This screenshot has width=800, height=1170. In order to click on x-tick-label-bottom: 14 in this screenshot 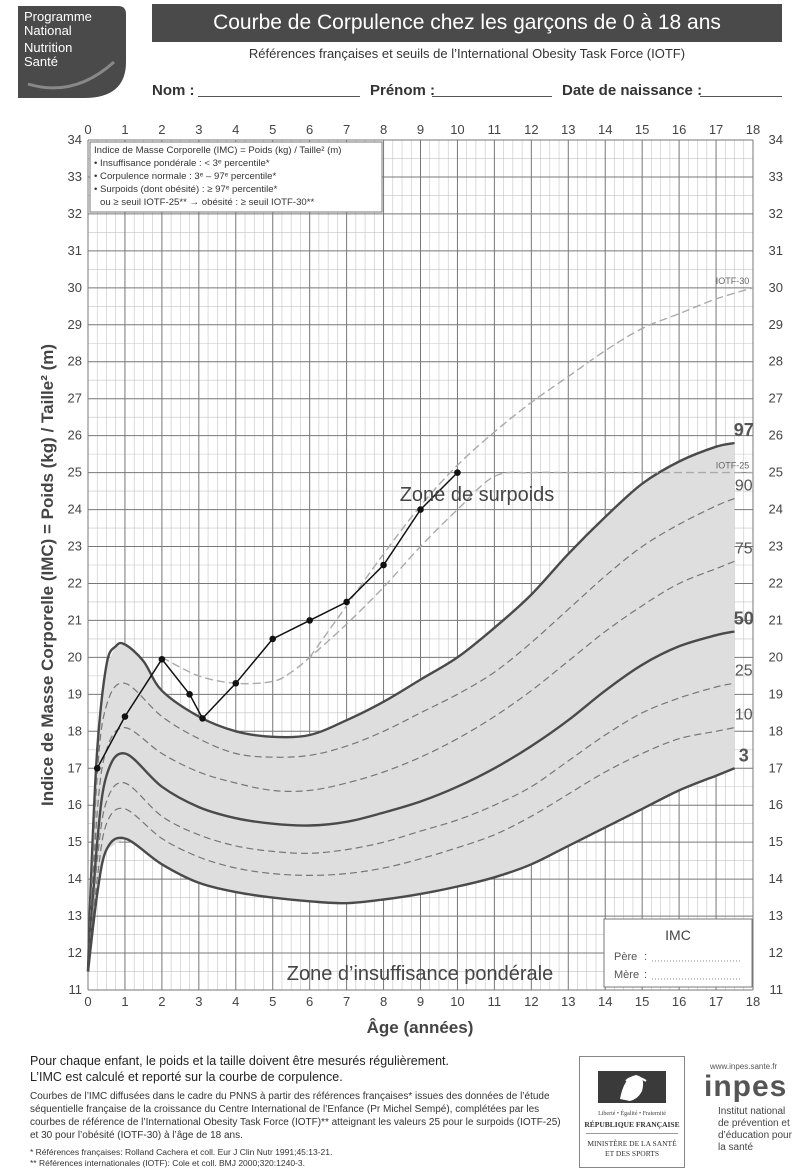, I will do `click(605, 1001)`.